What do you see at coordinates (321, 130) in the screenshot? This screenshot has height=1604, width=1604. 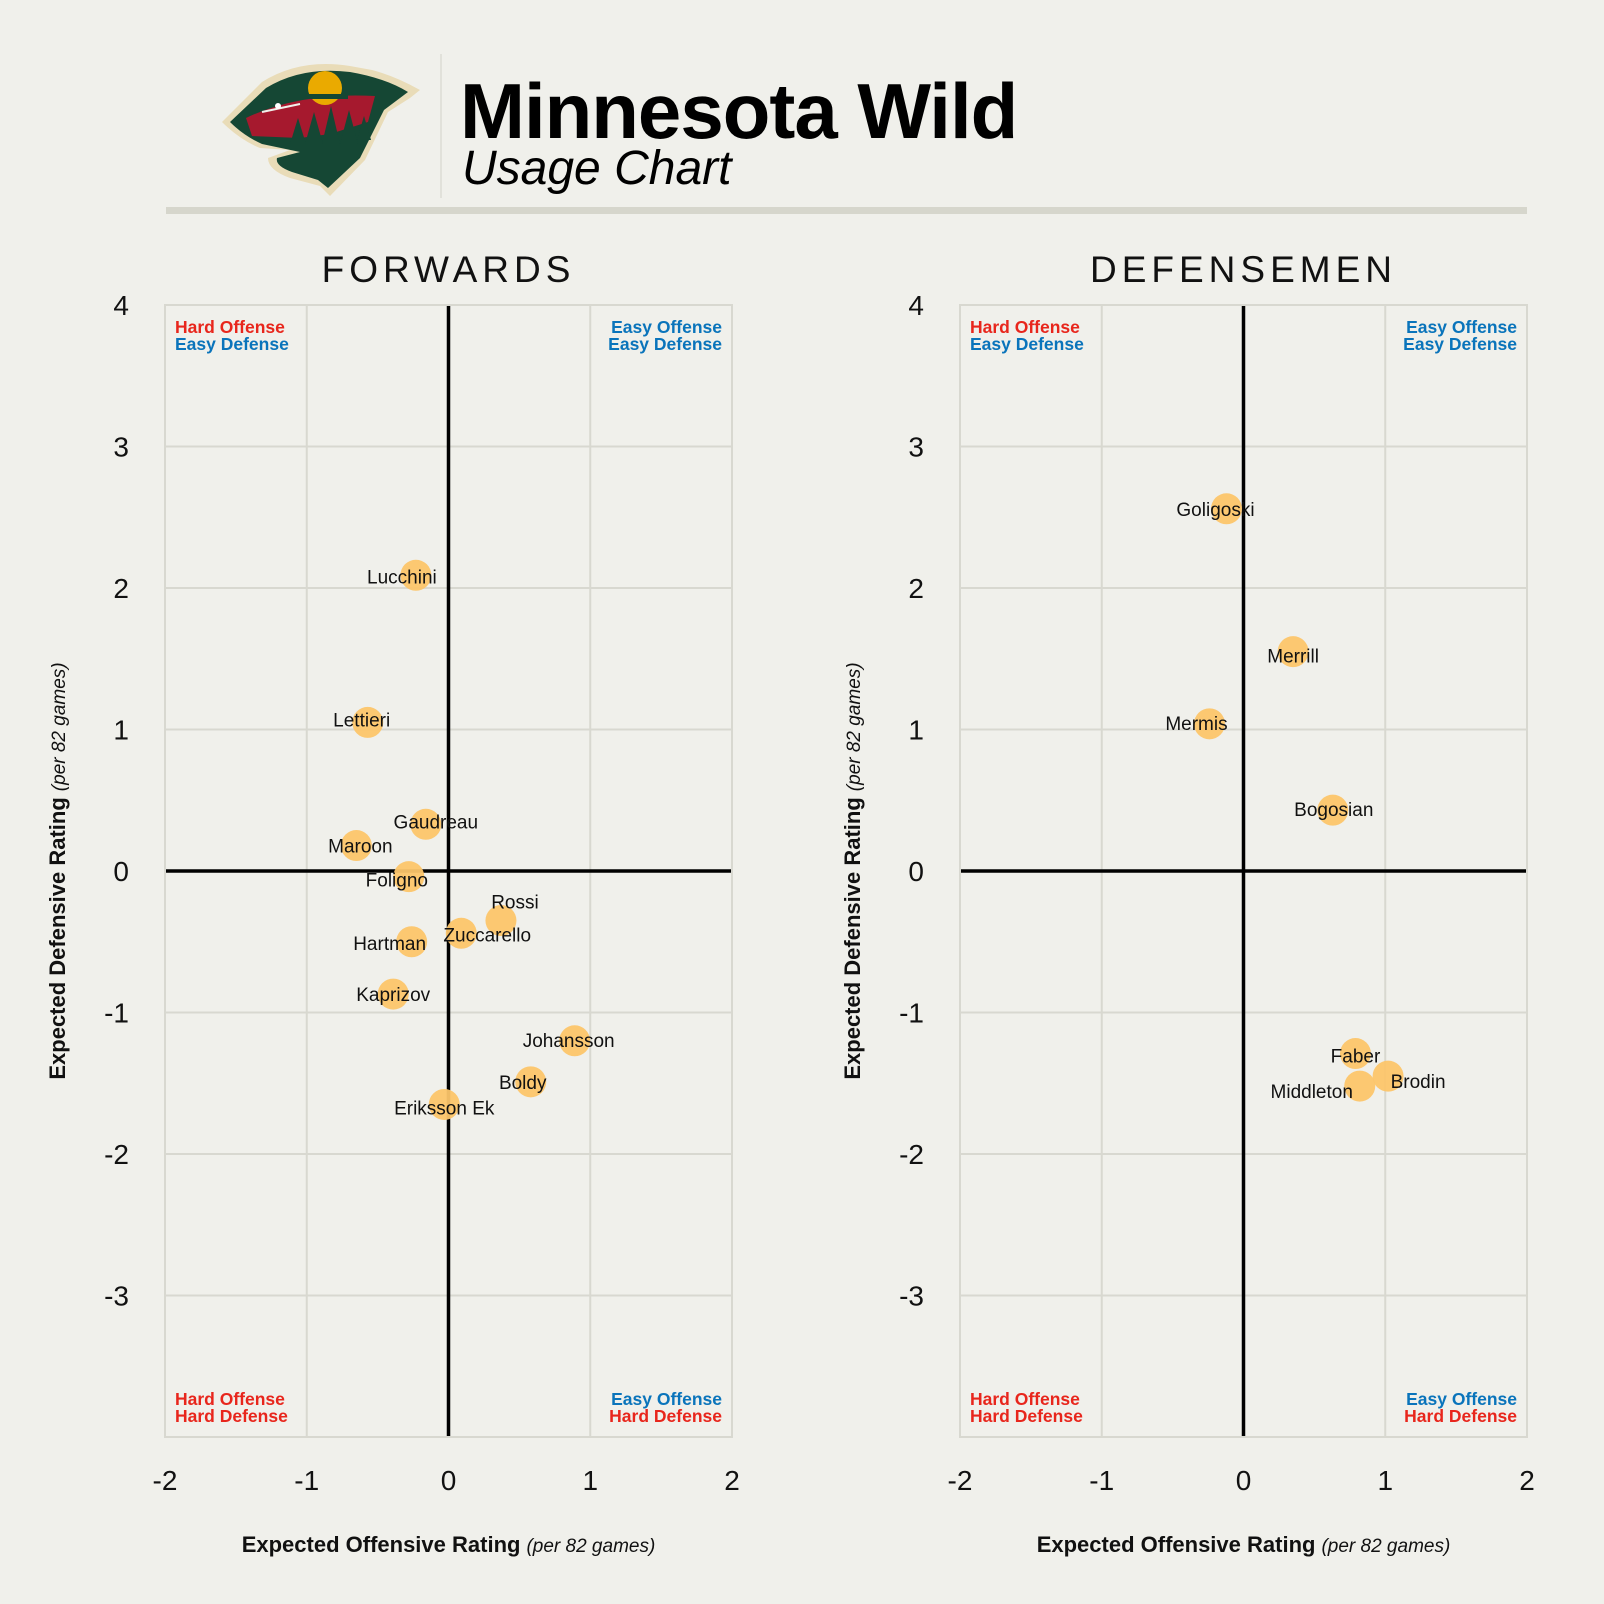 I see `minnesota-wild-logo` at bounding box center [321, 130].